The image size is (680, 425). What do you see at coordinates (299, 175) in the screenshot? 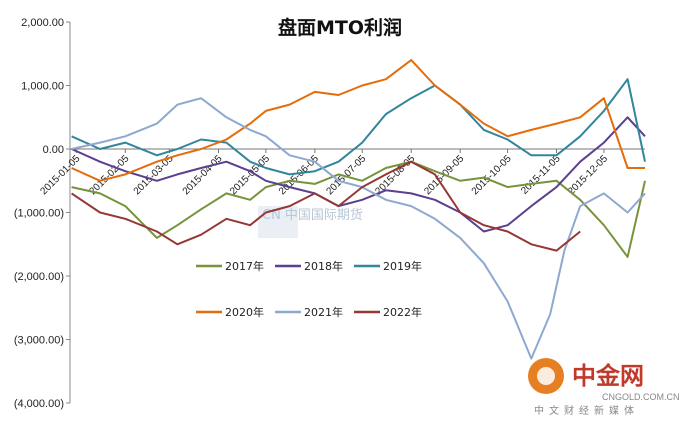
I see `x-tick-label: 2015-06-05` at bounding box center [299, 175].